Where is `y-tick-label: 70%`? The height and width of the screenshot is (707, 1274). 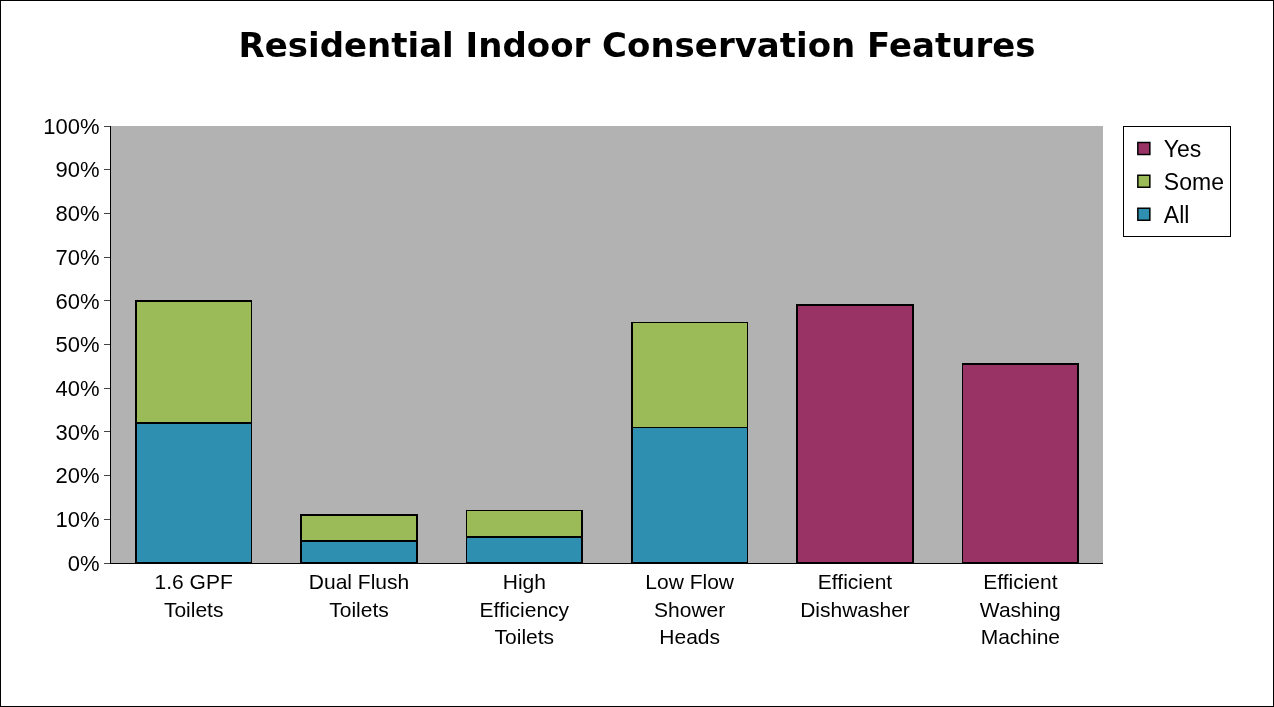
y-tick-label: 70% is located at coordinates (77, 257).